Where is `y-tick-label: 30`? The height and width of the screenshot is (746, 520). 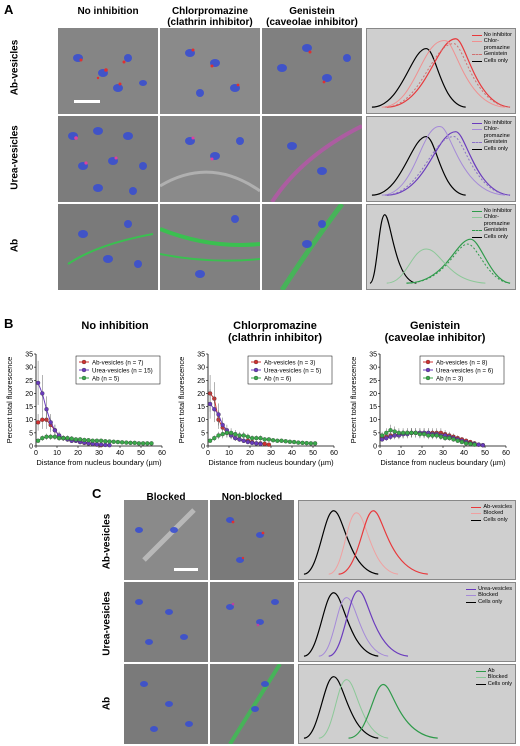 y-tick-label: 30 is located at coordinates (201, 368).